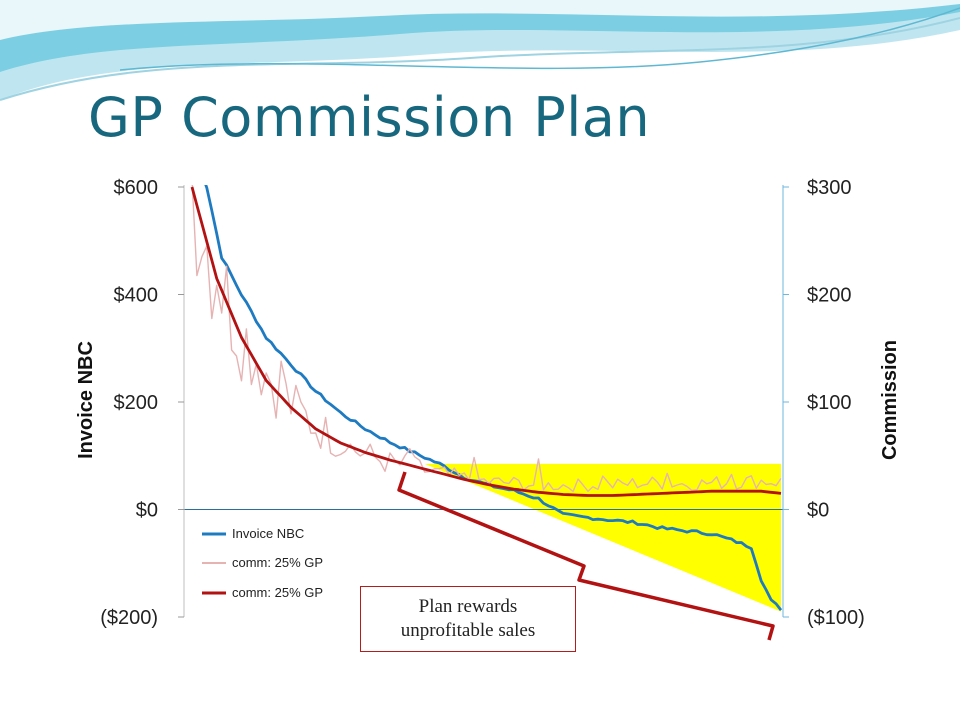  Describe the element at coordinates (277, 592) in the screenshot. I see `legend-label-comm-smooth: comm: 25% GP` at that location.